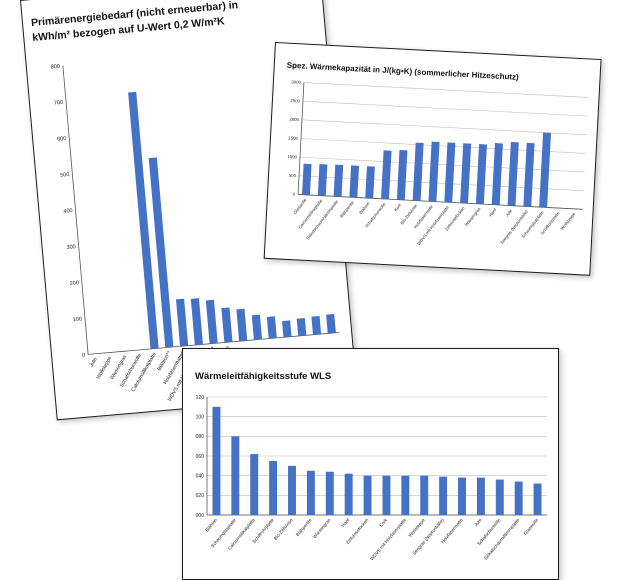 The image size is (618, 580). Describe the element at coordinates (296, 82) in the screenshot. I see `y-tick-label: 3000` at that location.